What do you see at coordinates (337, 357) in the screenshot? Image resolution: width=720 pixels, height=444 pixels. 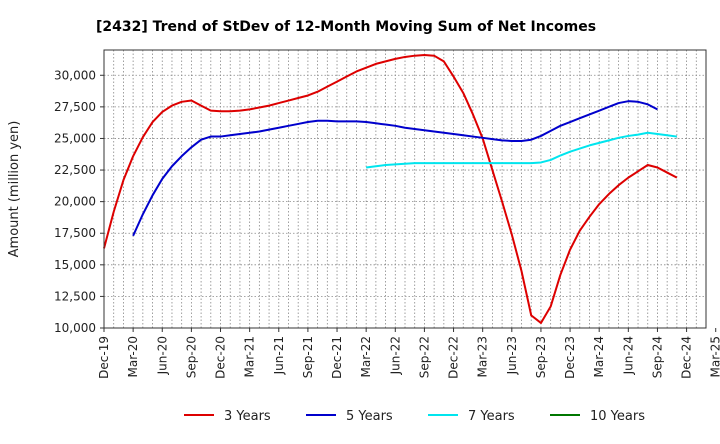 I see `x-tick-label: Dec-21` at bounding box center [337, 357].